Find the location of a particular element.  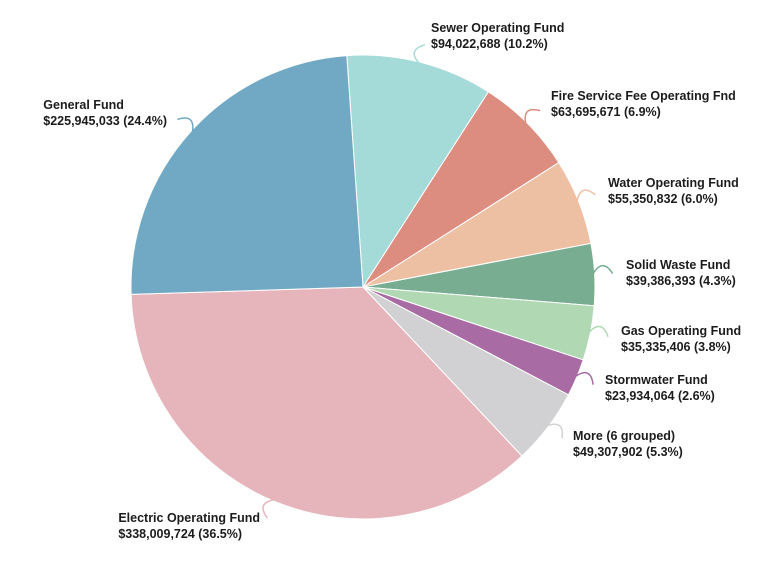

slice-label-title: Stormwater Fund is located at coordinates (656, 380).